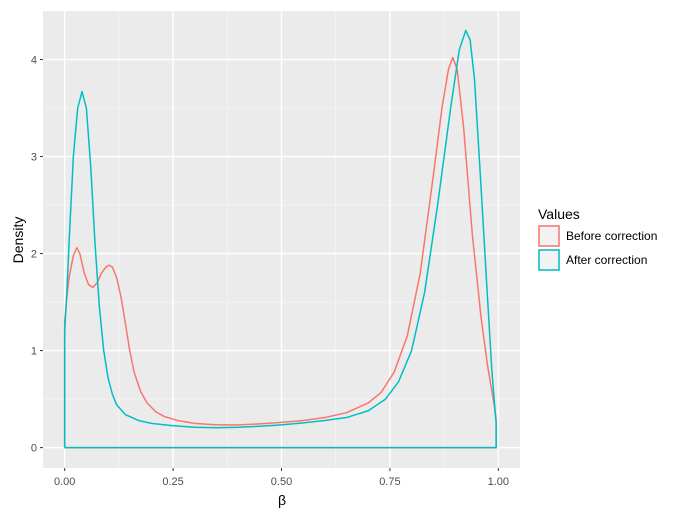  I want to click on y-tick-label: 2, so click(34, 255).